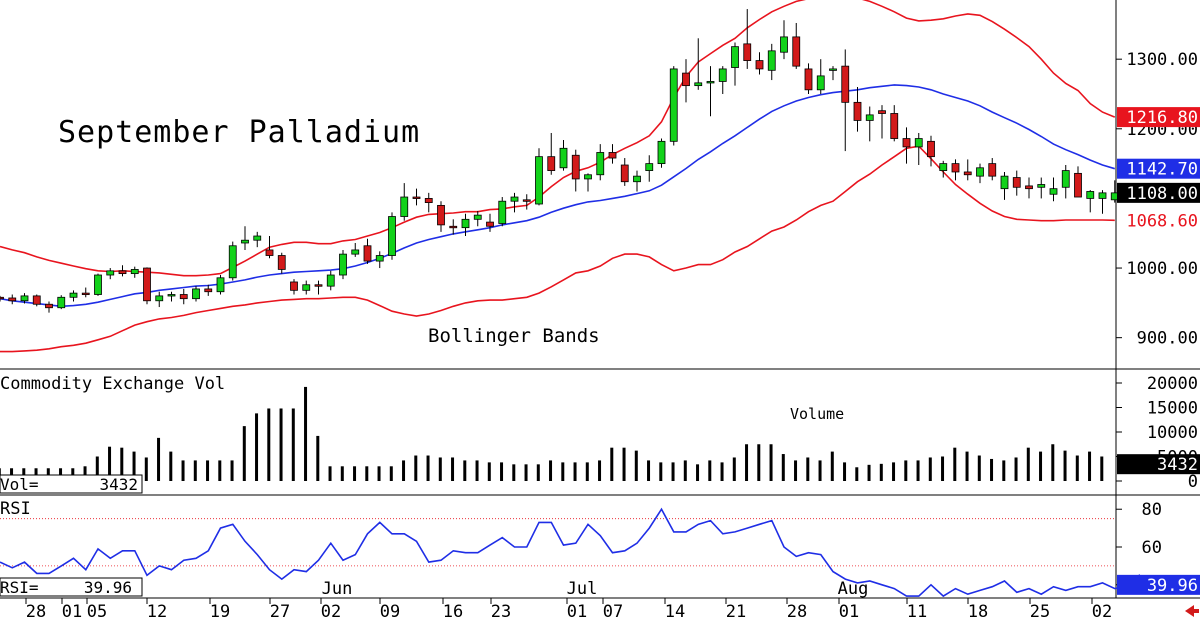 This screenshot has height=622, width=1200. I want to click on volume-readout-box, so click(71, 484).